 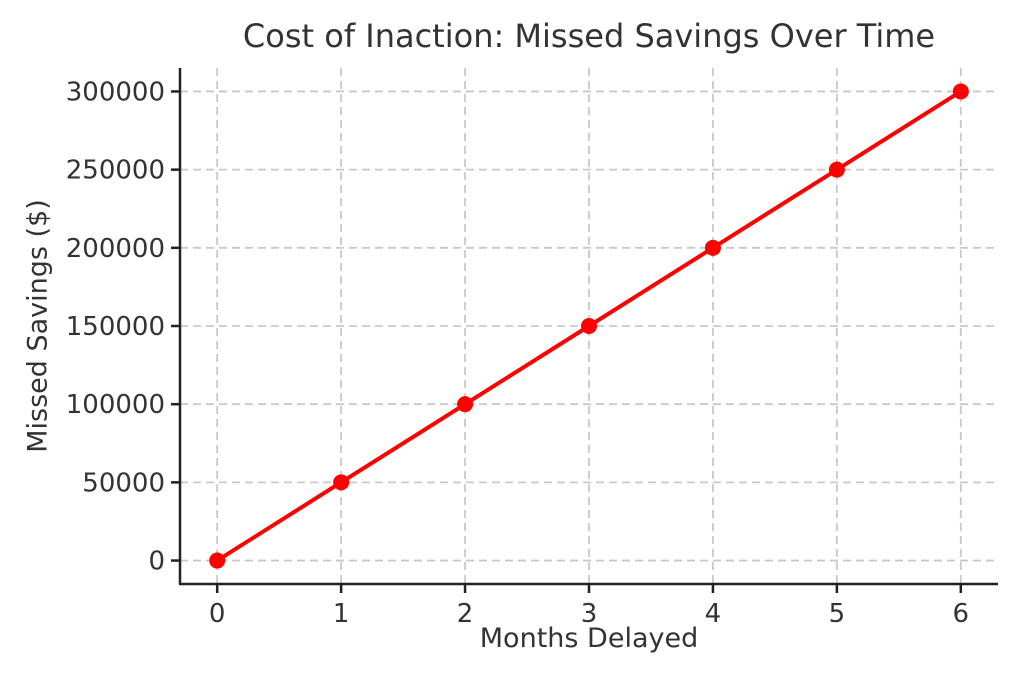 What do you see at coordinates (115, 327) in the screenshot?
I see `y-tick-label: 150000` at bounding box center [115, 327].